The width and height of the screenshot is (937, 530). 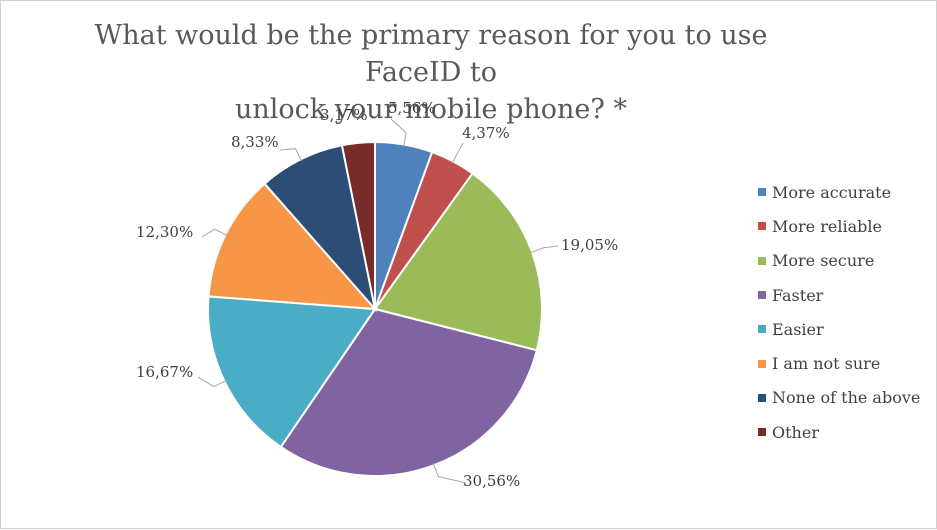 What do you see at coordinates (255, 142) in the screenshot?
I see `data-label-7: 8,33%` at bounding box center [255, 142].